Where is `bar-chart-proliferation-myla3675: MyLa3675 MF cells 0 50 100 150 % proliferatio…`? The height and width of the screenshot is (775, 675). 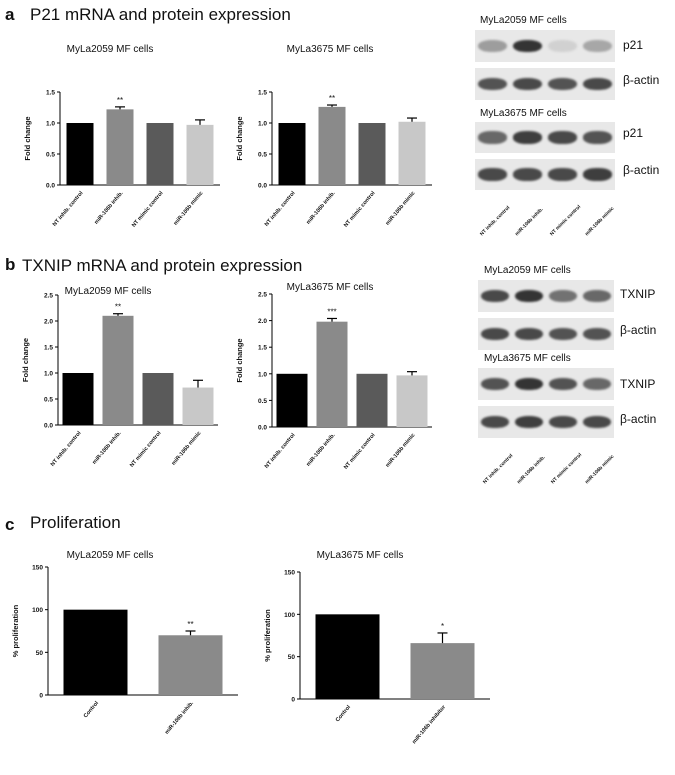
bar-chart-proliferation-myla3675: MyLa3675 MF cells 0 50 100 150 % proliferatio… is located at coordinates (376, 647).